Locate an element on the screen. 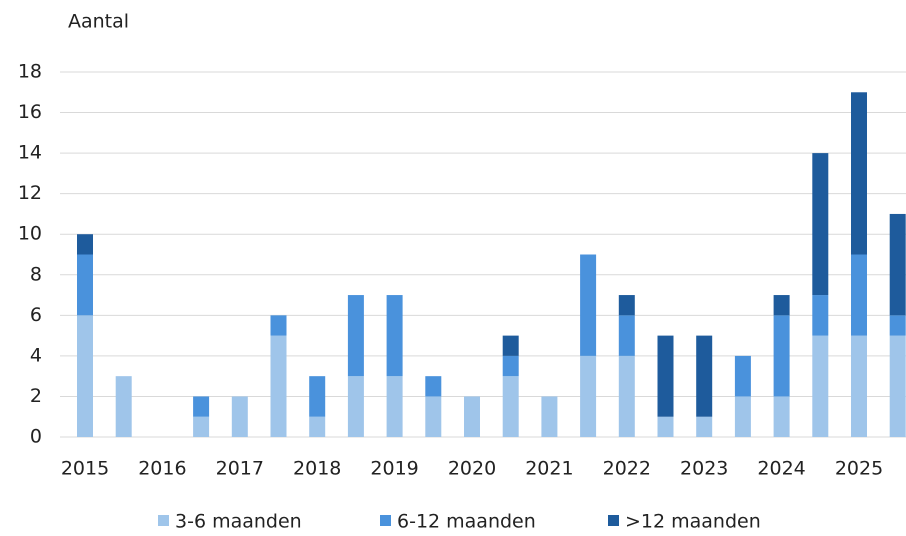 The width and height of the screenshot is (906, 536). x-tick-label: 2020 is located at coordinates (472, 469).